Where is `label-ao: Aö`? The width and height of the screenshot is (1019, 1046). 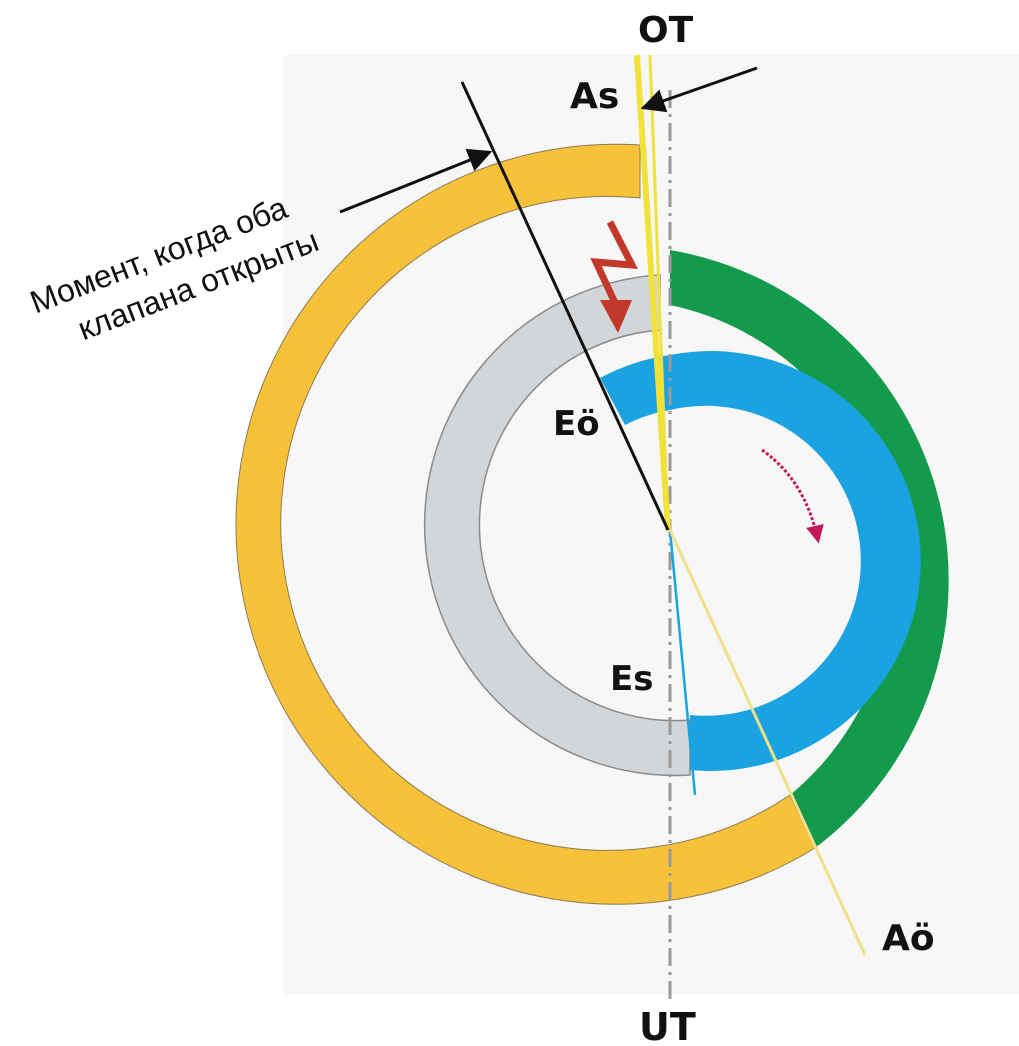
label-ao: Aö is located at coordinates (908, 938).